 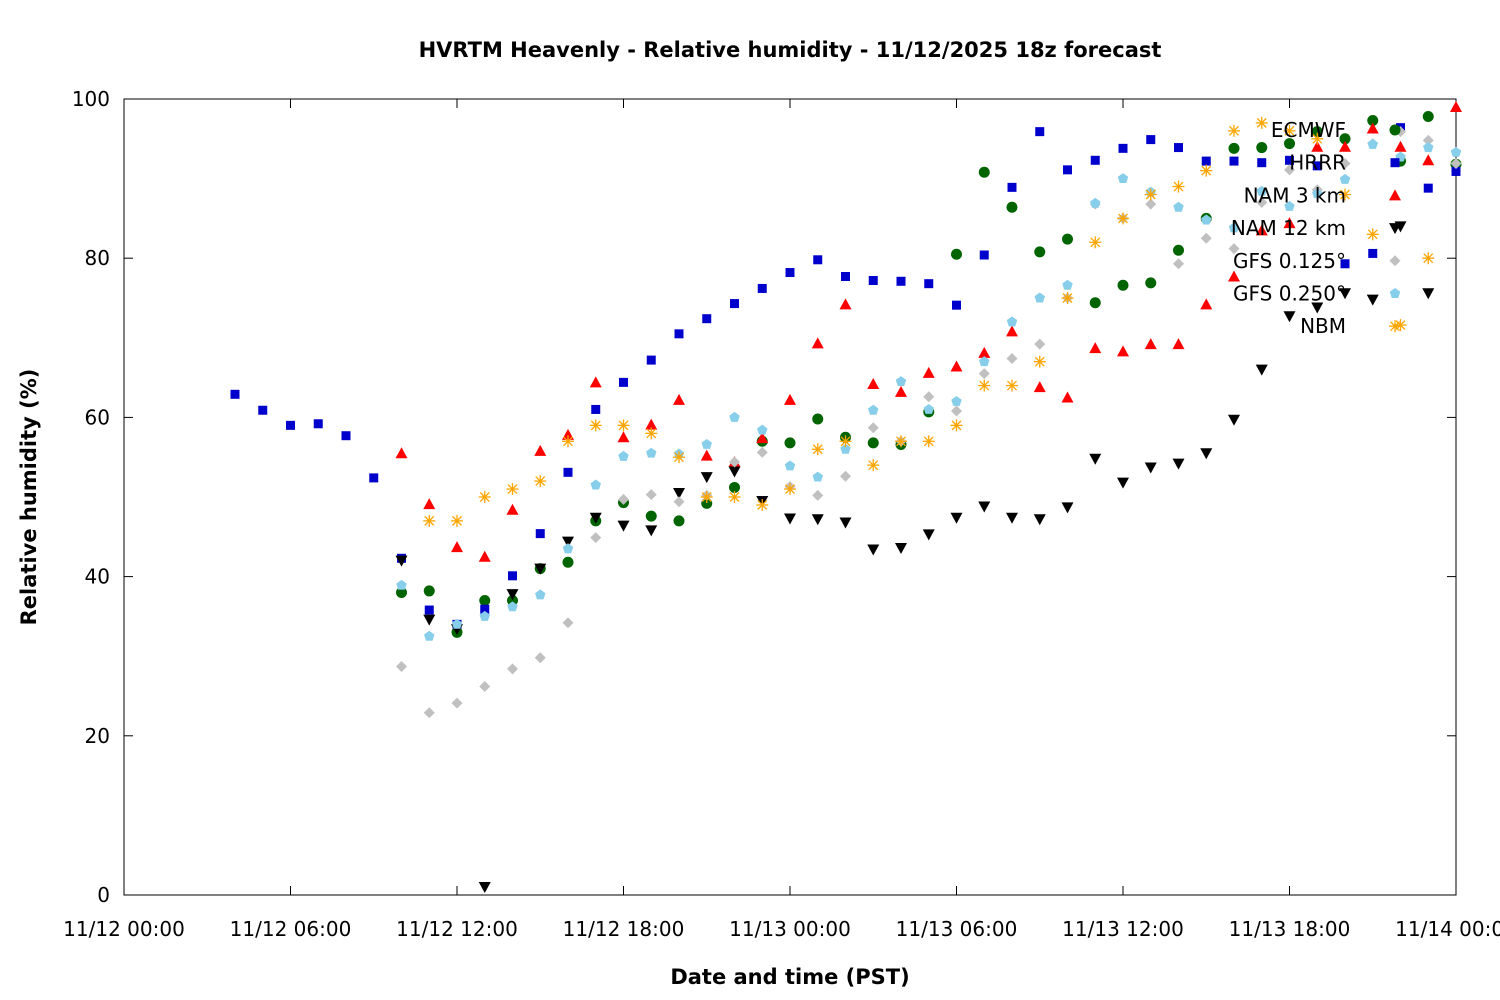 What do you see at coordinates (103, 895) in the screenshot?
I see `y-tick-label: 0` at bounding box center [103, 895].